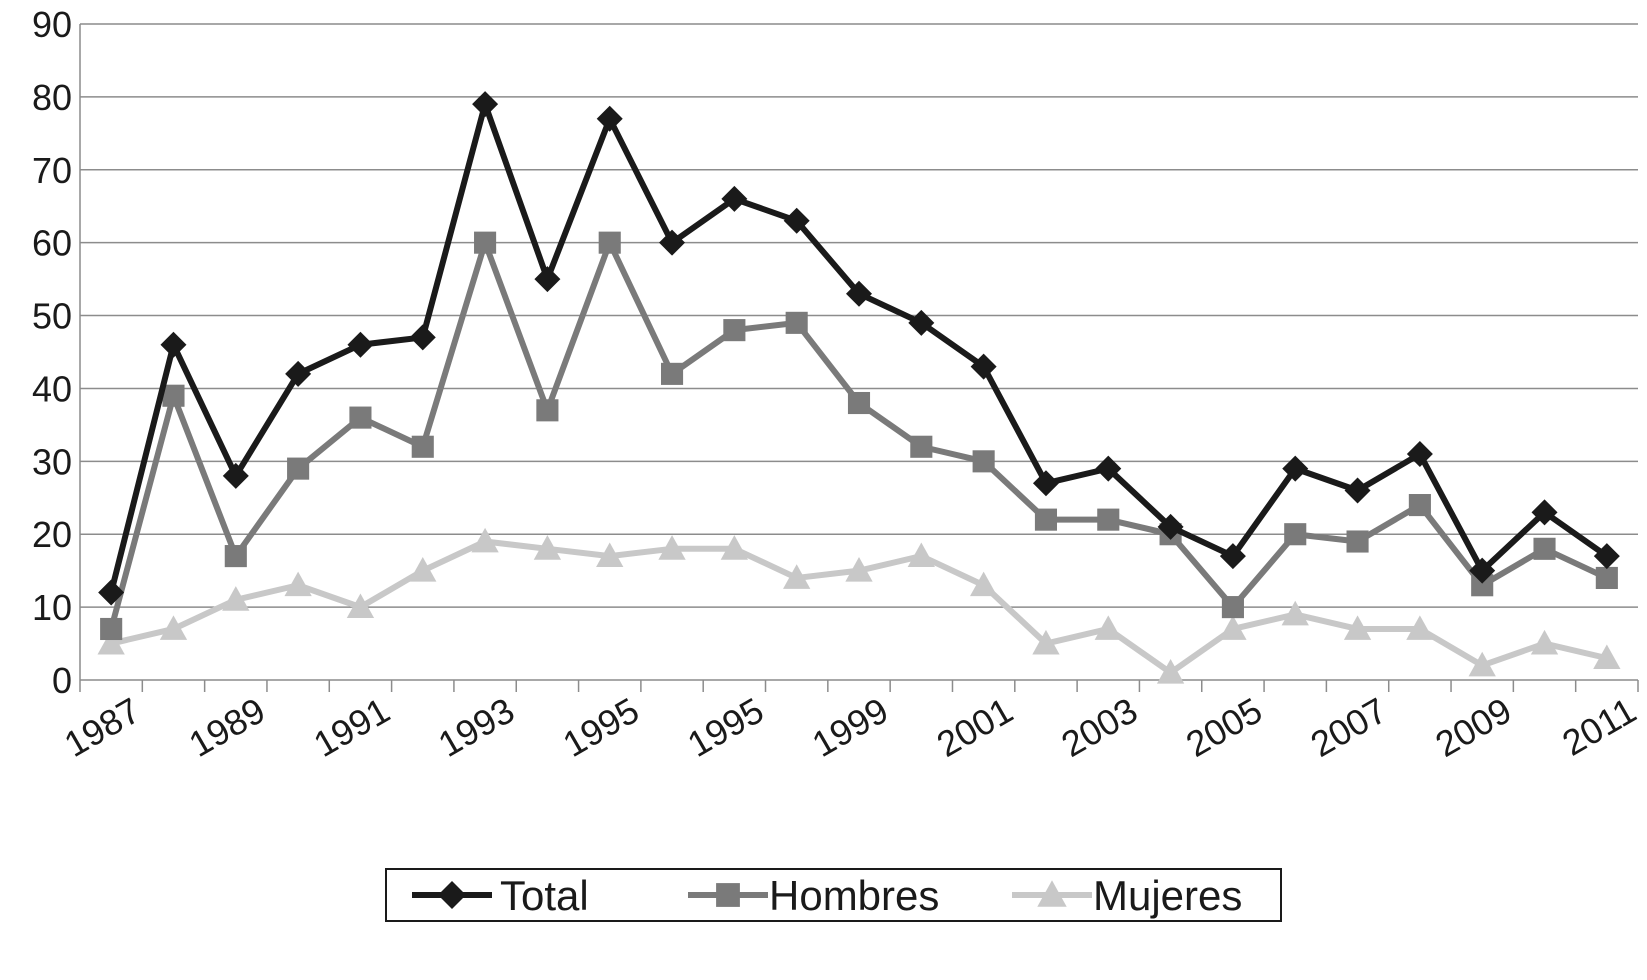  Describe the element at coordinates (476, 727) in the screenshot. I see `x-tick-label: 1993` at that location.